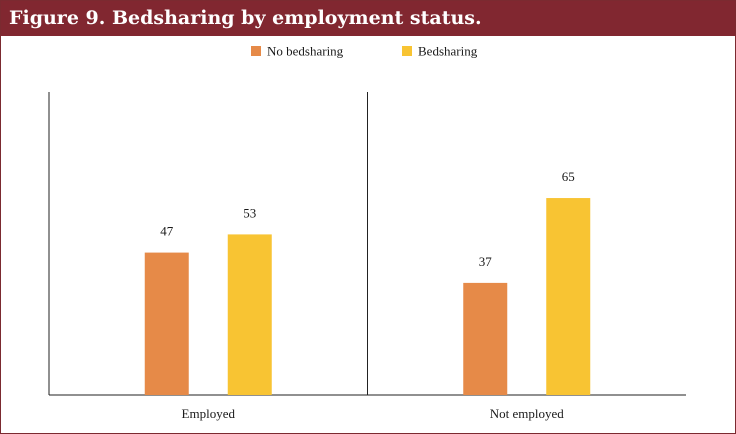 The width and height of the screenshot is (736, 434). What do you see at coordinates (486, 261) in the screenshot?
I see `data-label-not-employed-0: 37` at bounding box center [486, 261].